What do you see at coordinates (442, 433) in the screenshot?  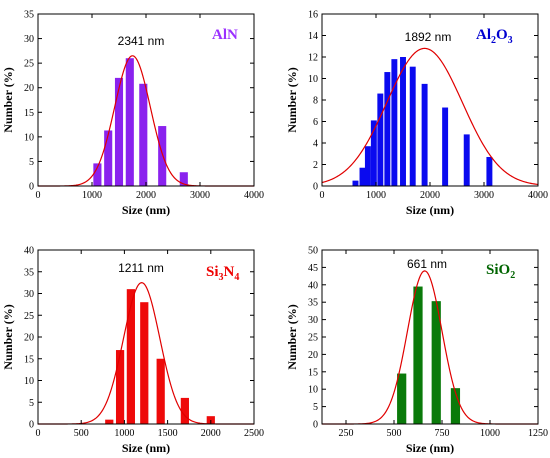 I see `x-tick-label-4-3: 750` at bounding box center [442, 433].